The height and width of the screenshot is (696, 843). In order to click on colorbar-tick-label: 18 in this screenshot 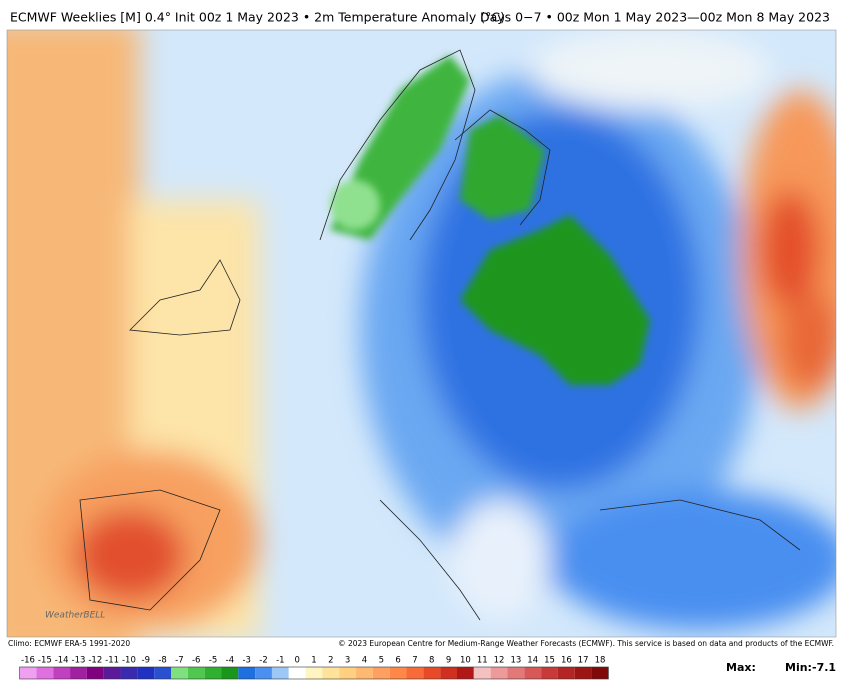, I will do `click(600, 661)`.